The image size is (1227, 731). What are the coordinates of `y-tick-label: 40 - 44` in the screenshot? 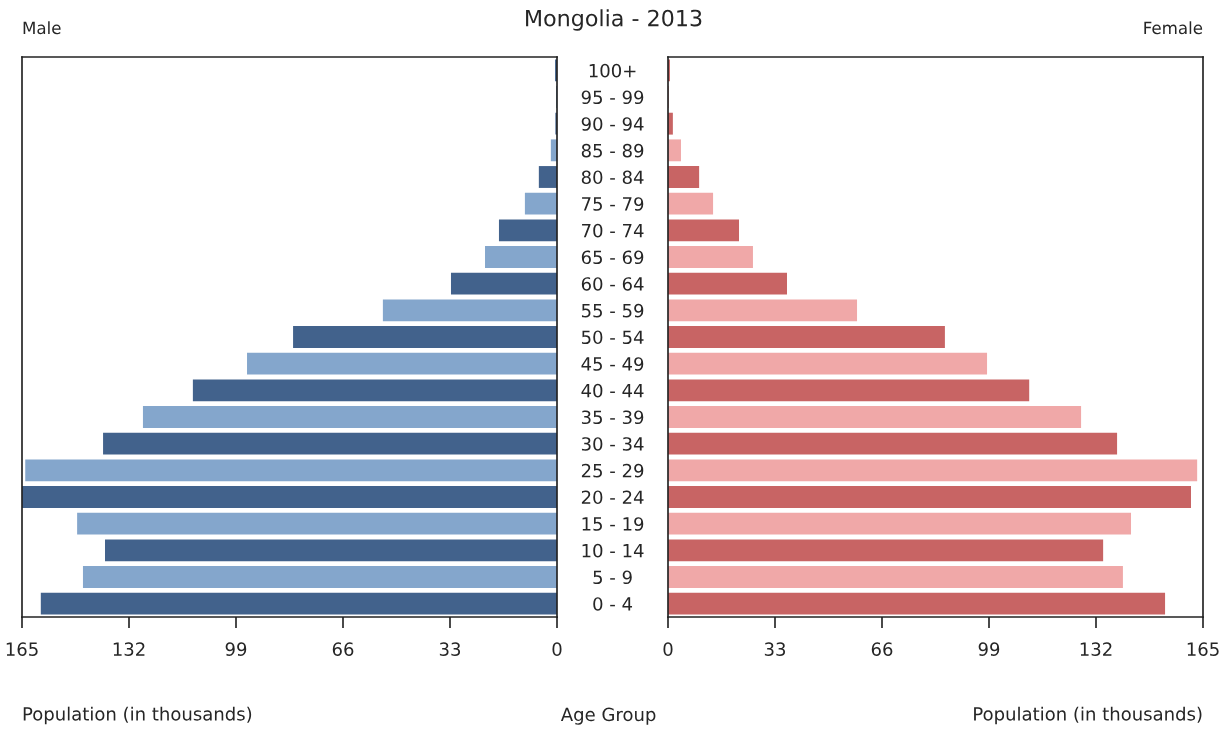 It's located at (612, 390).